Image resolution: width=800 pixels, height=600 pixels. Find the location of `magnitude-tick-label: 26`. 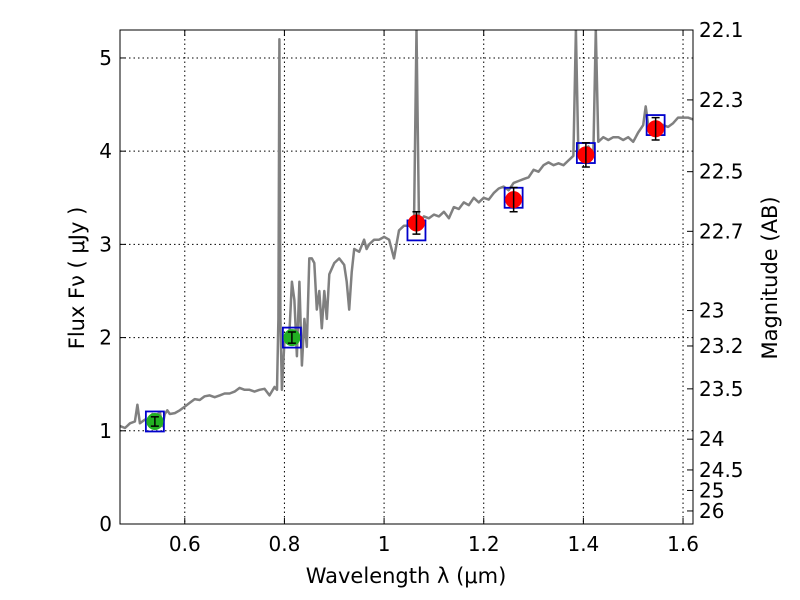

magnitude-tick-label: 26 is located at coordinates (711, 511).